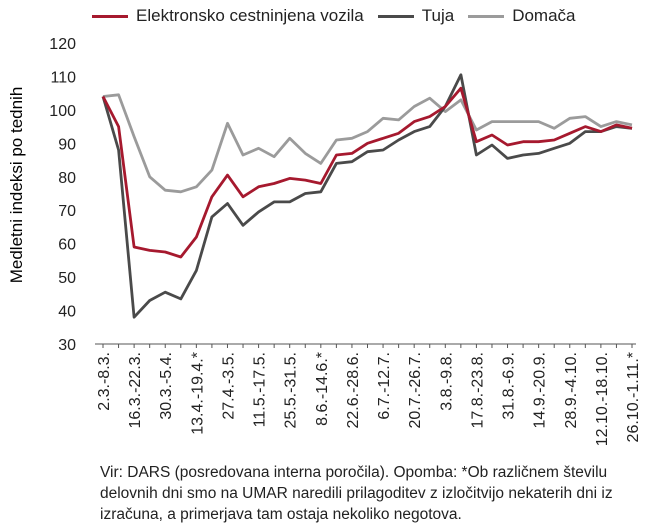  I want to click on y-tick-label: 120, so click(62, 44).